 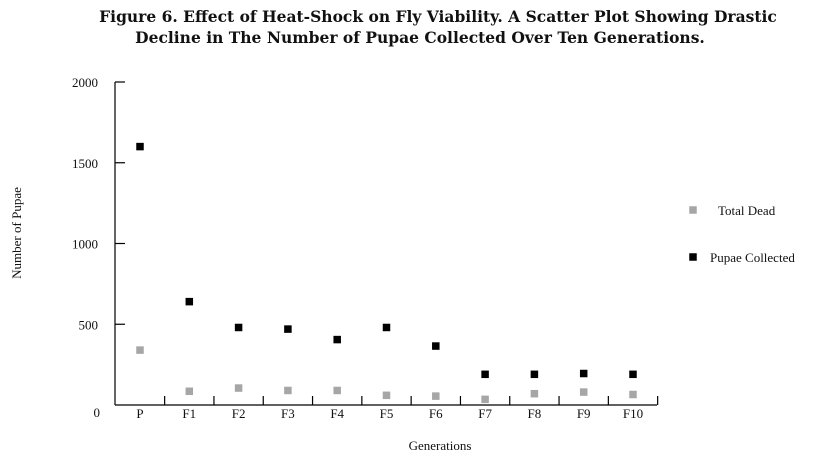 What do you see at coordinates (436, 413) in the screenshot?
I see `x-tick-label: F6` at bounding box center [436, 413].